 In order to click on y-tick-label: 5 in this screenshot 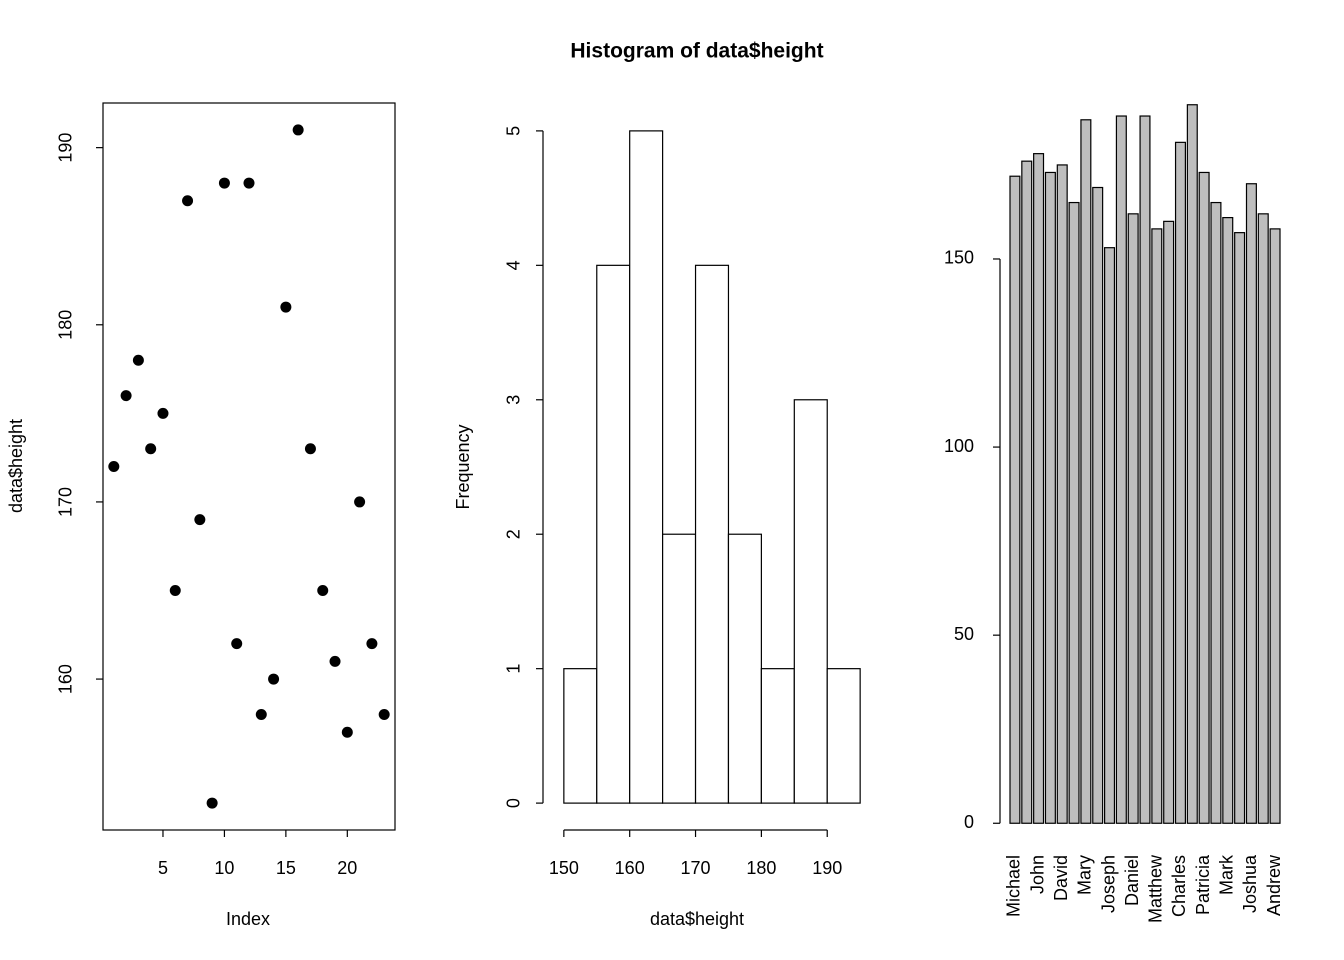, I will do `click(514, 131)`.